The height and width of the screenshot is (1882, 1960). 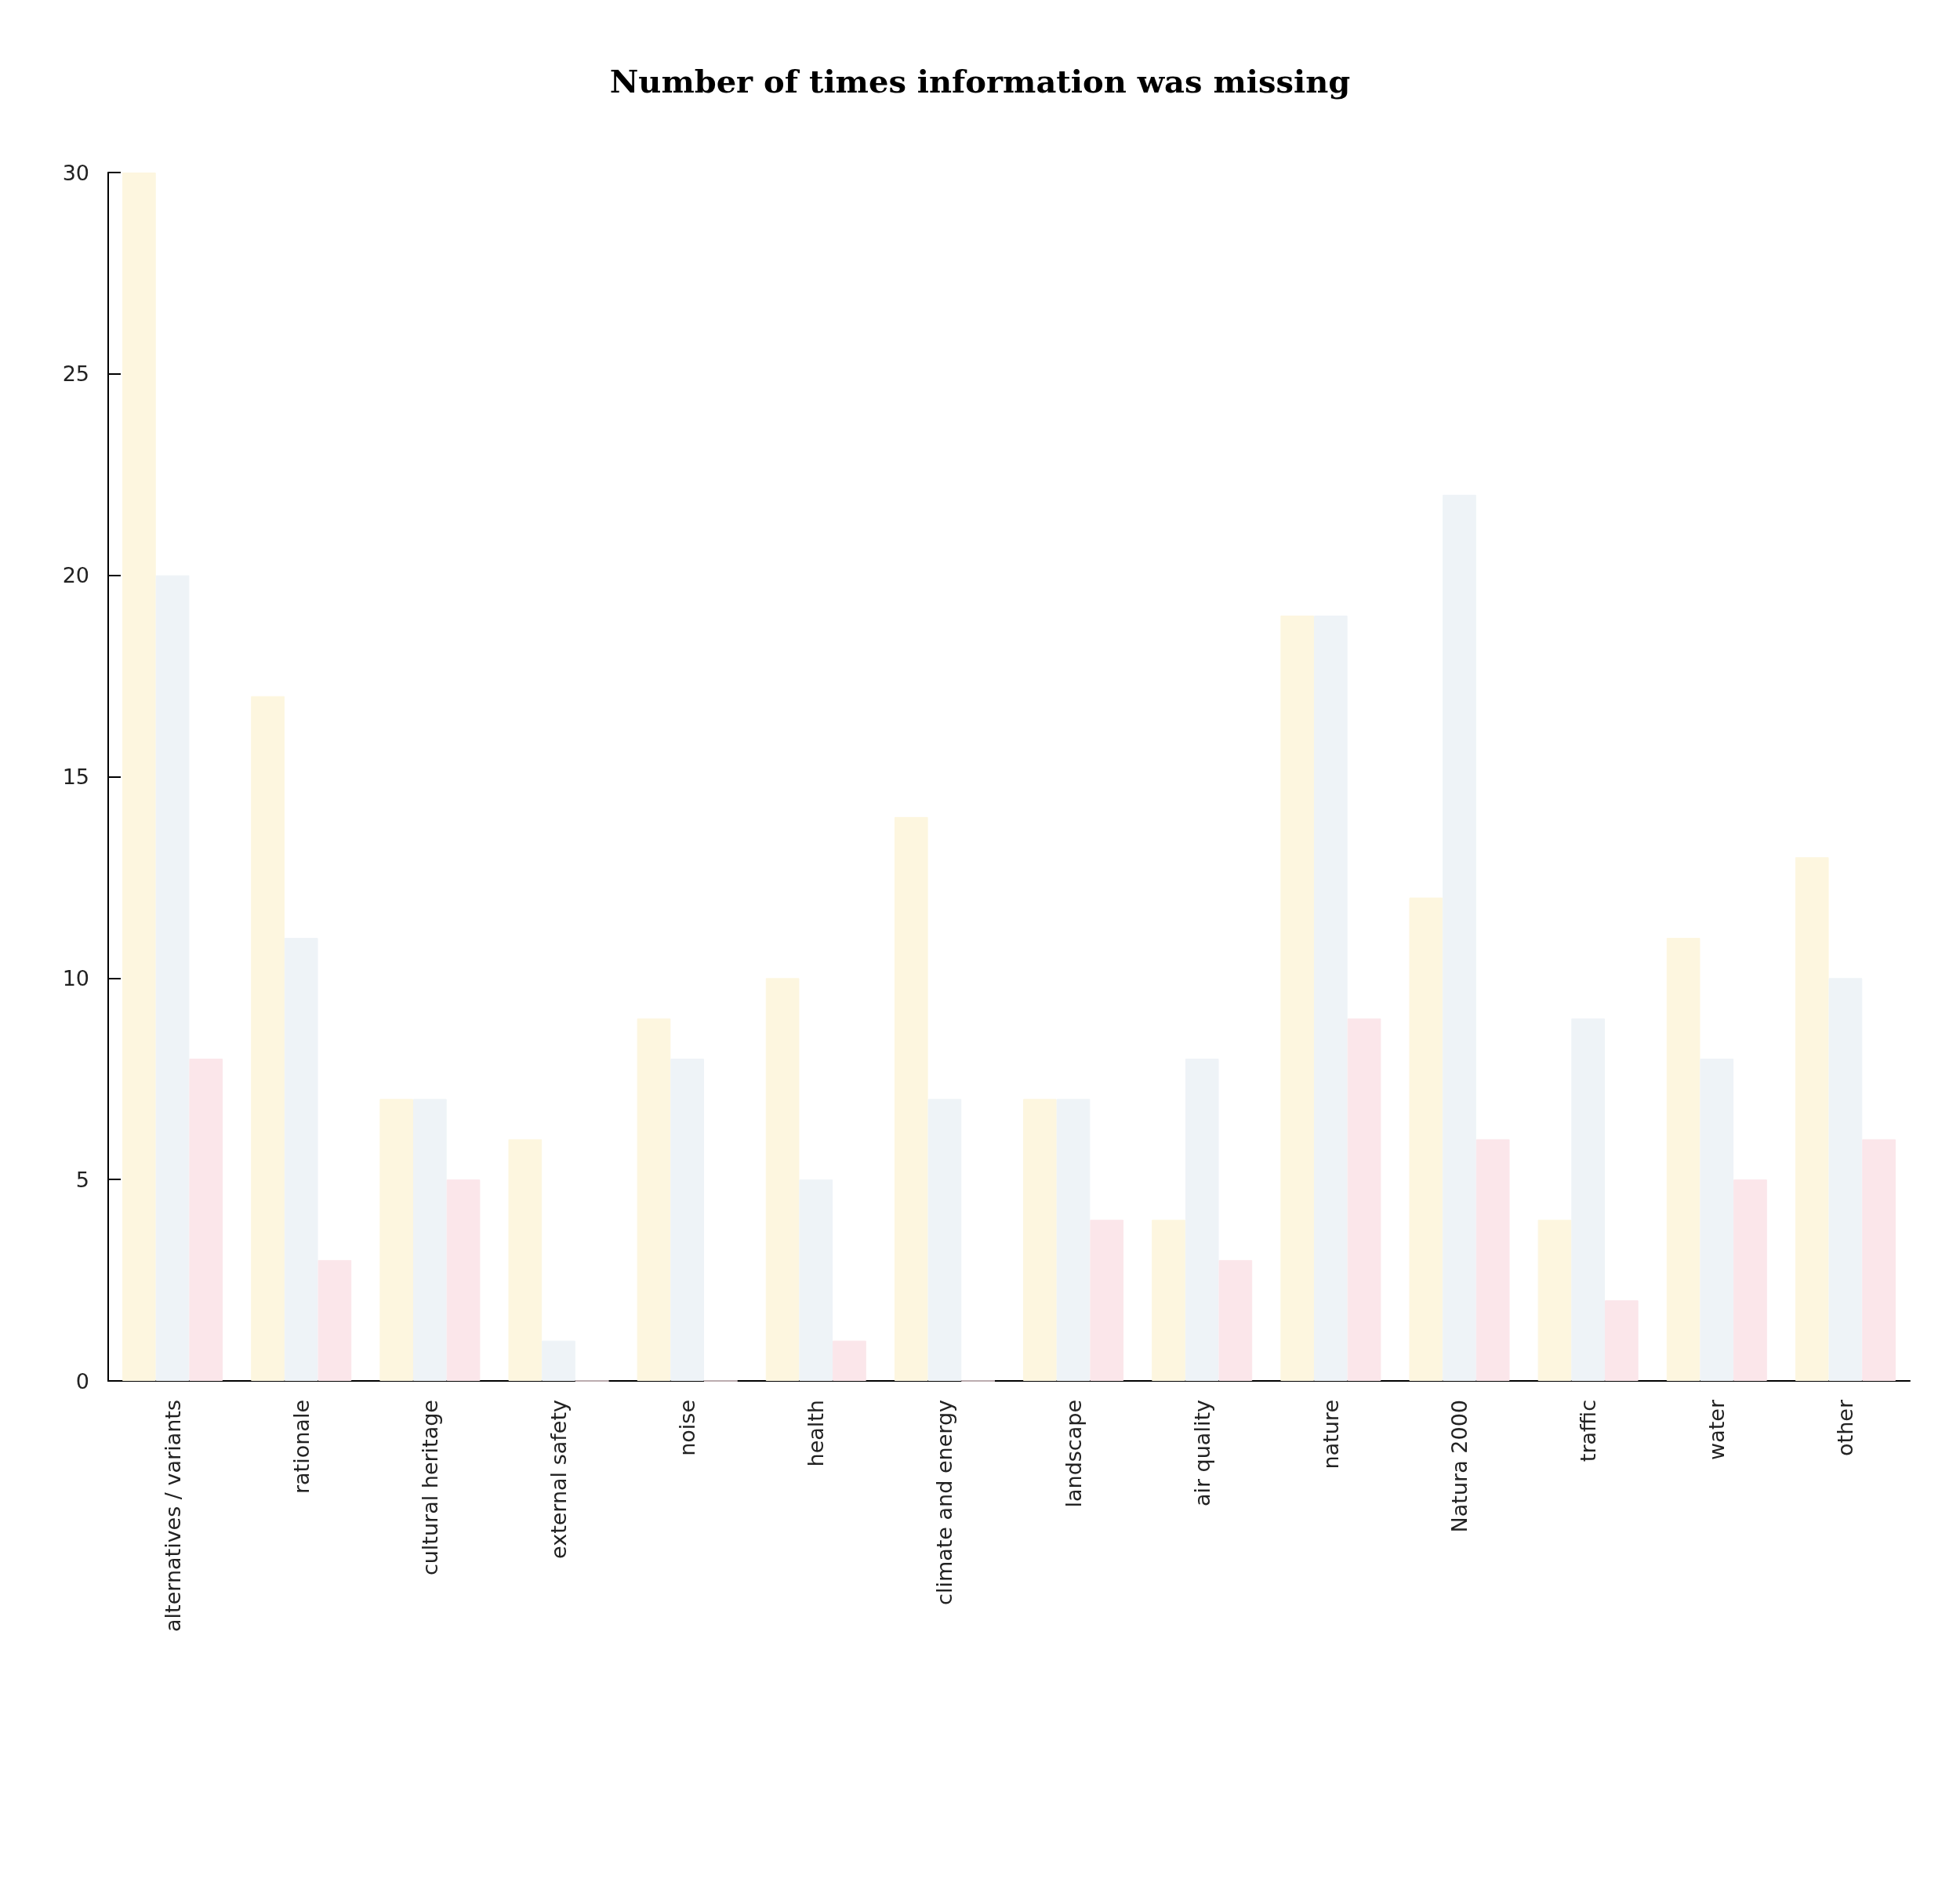 What do you see at coordinates (75, 977) in the screenshot?
I see `y-tick-label: 10` at bounding box center [75, 977].